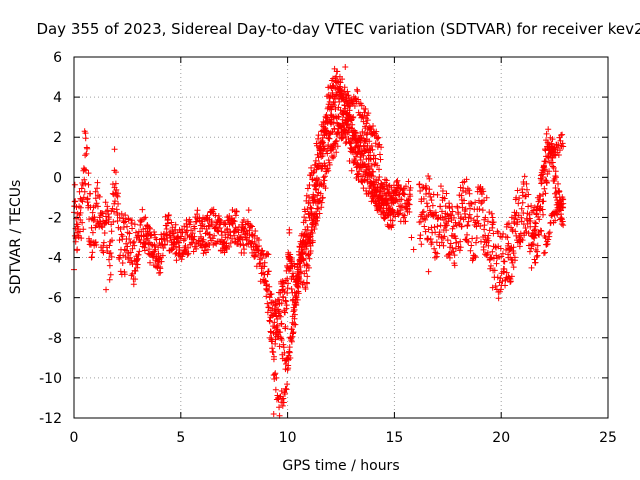 The width and height of the screenshot is (640, 480). Describe the element at coordinates (343, 438) in the screenshot. I see `x-tick-labels: 0 5 10 15 20 25` at that location.